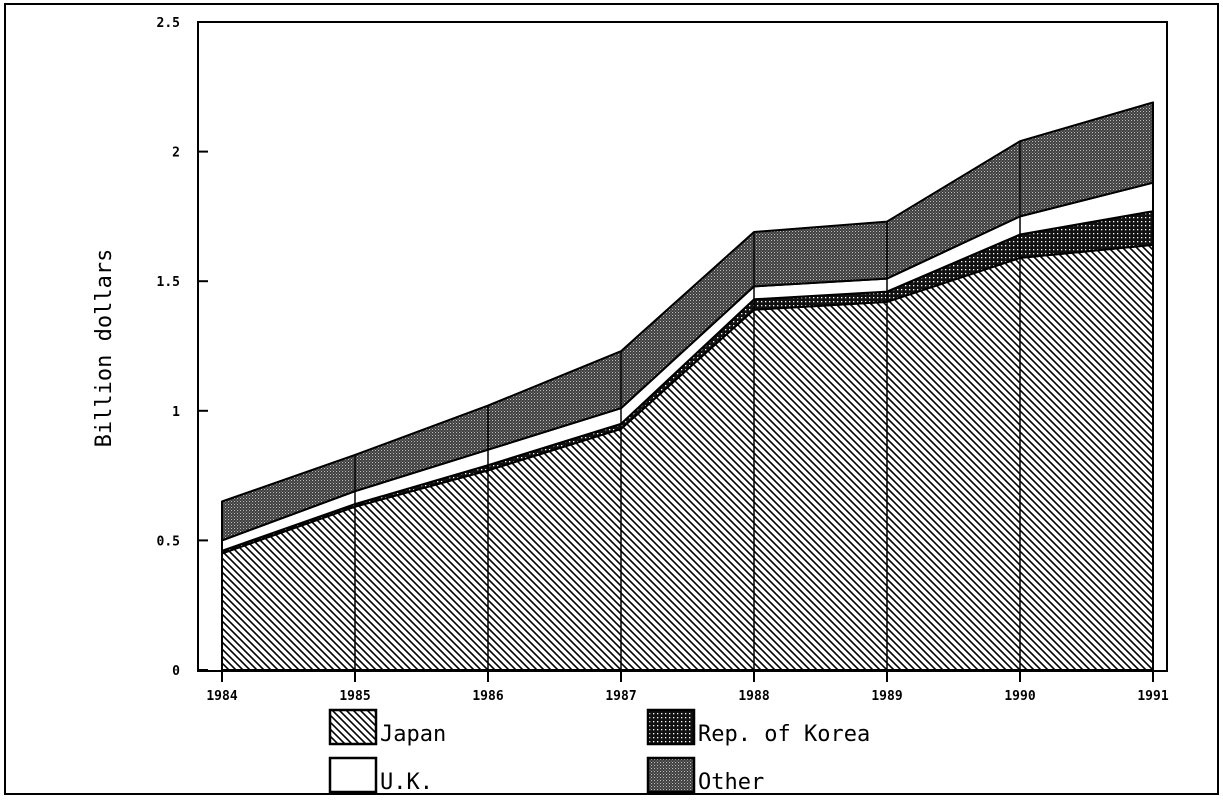 The height and width of the screenshot is (804, 1223). I want to click on legend-swatch-u-k, so click(353, 775).